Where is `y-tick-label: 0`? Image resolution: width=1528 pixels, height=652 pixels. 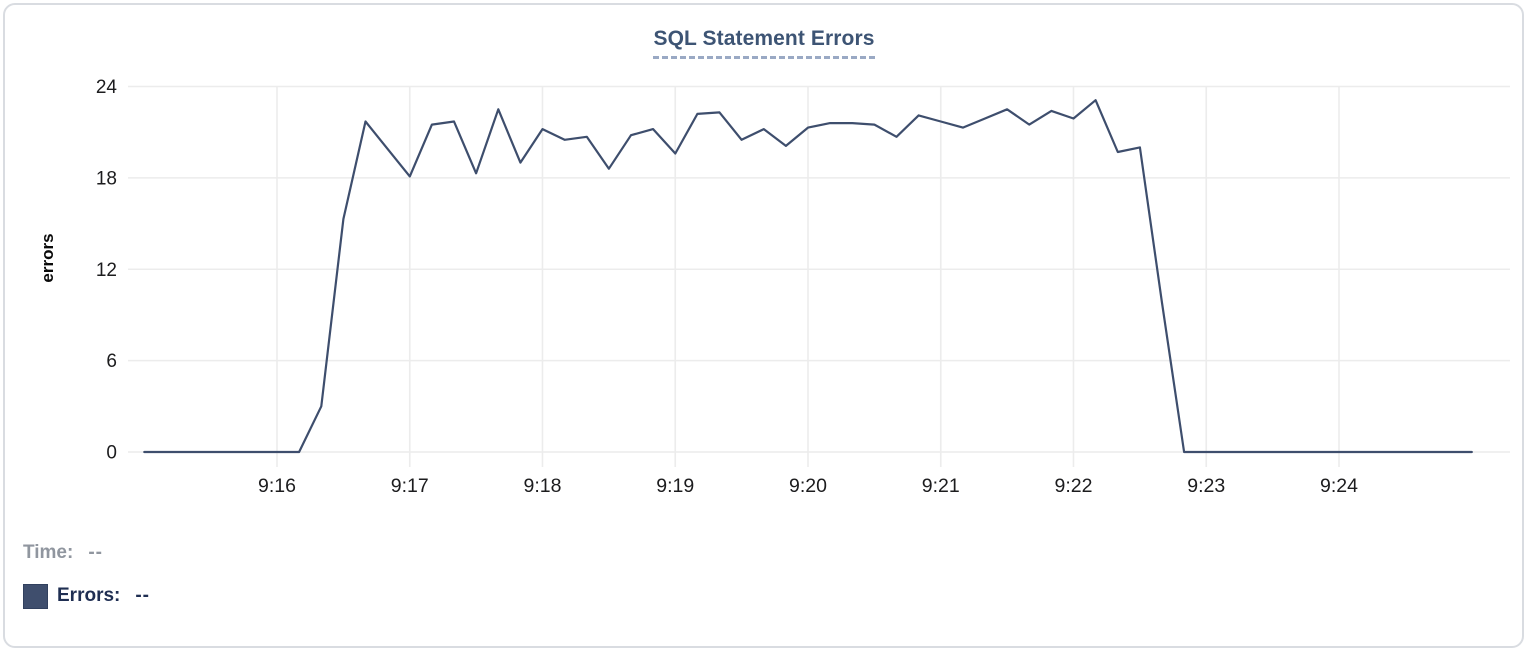
y-tick-label: 0 is located at coordinates (111, 453).